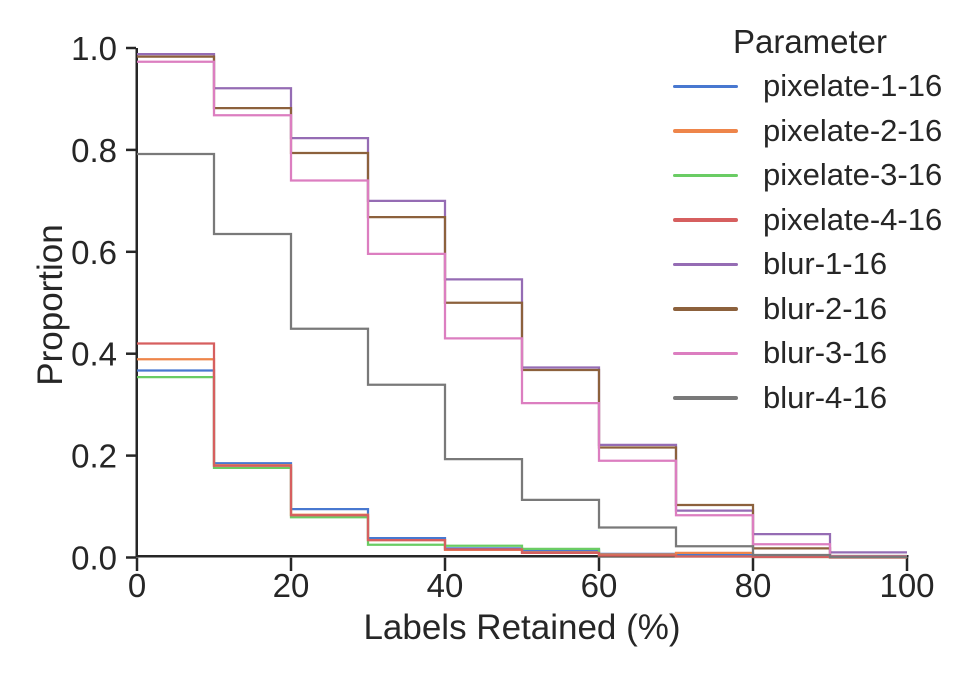  I want to click on x-tick-label: 0, so click(137, 585).